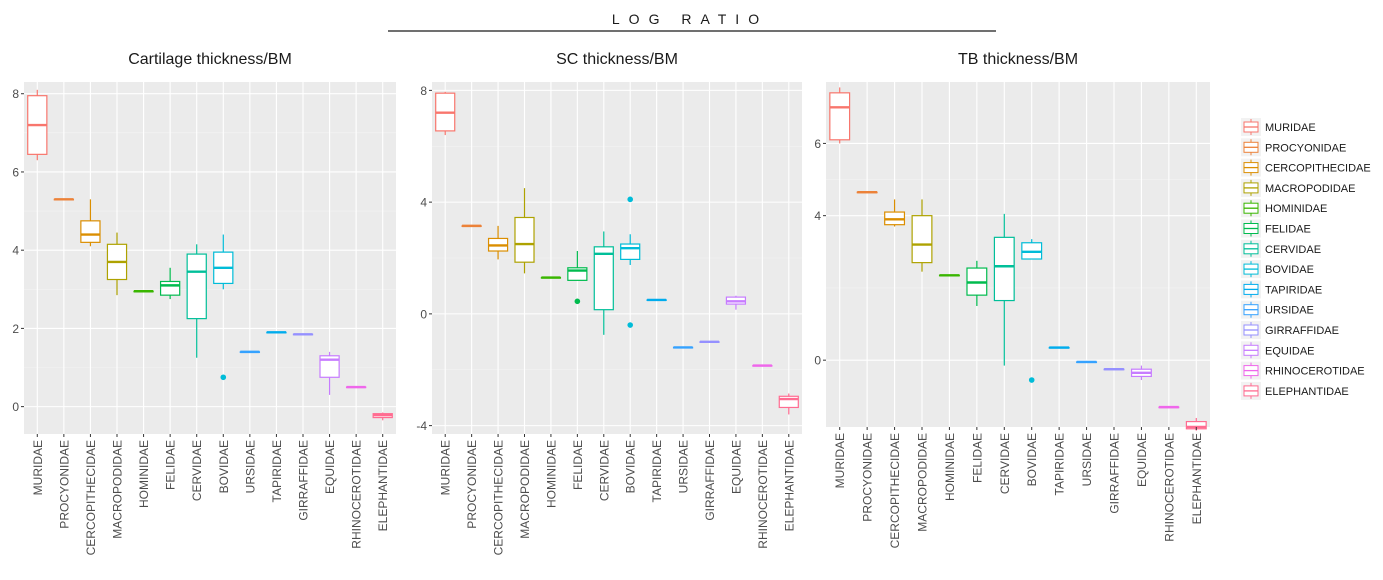 The image size is (1383, 580). I want to click on legend-entry-equidae: EQUIDAE, so click(1278, 350).